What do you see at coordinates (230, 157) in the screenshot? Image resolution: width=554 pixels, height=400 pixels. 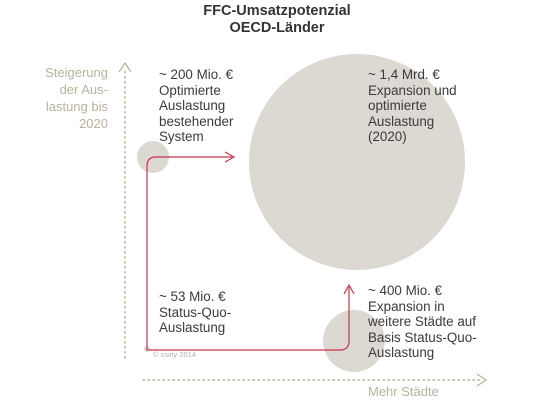 I see `arrow-up-right-head` at bounding box center [230, 157].